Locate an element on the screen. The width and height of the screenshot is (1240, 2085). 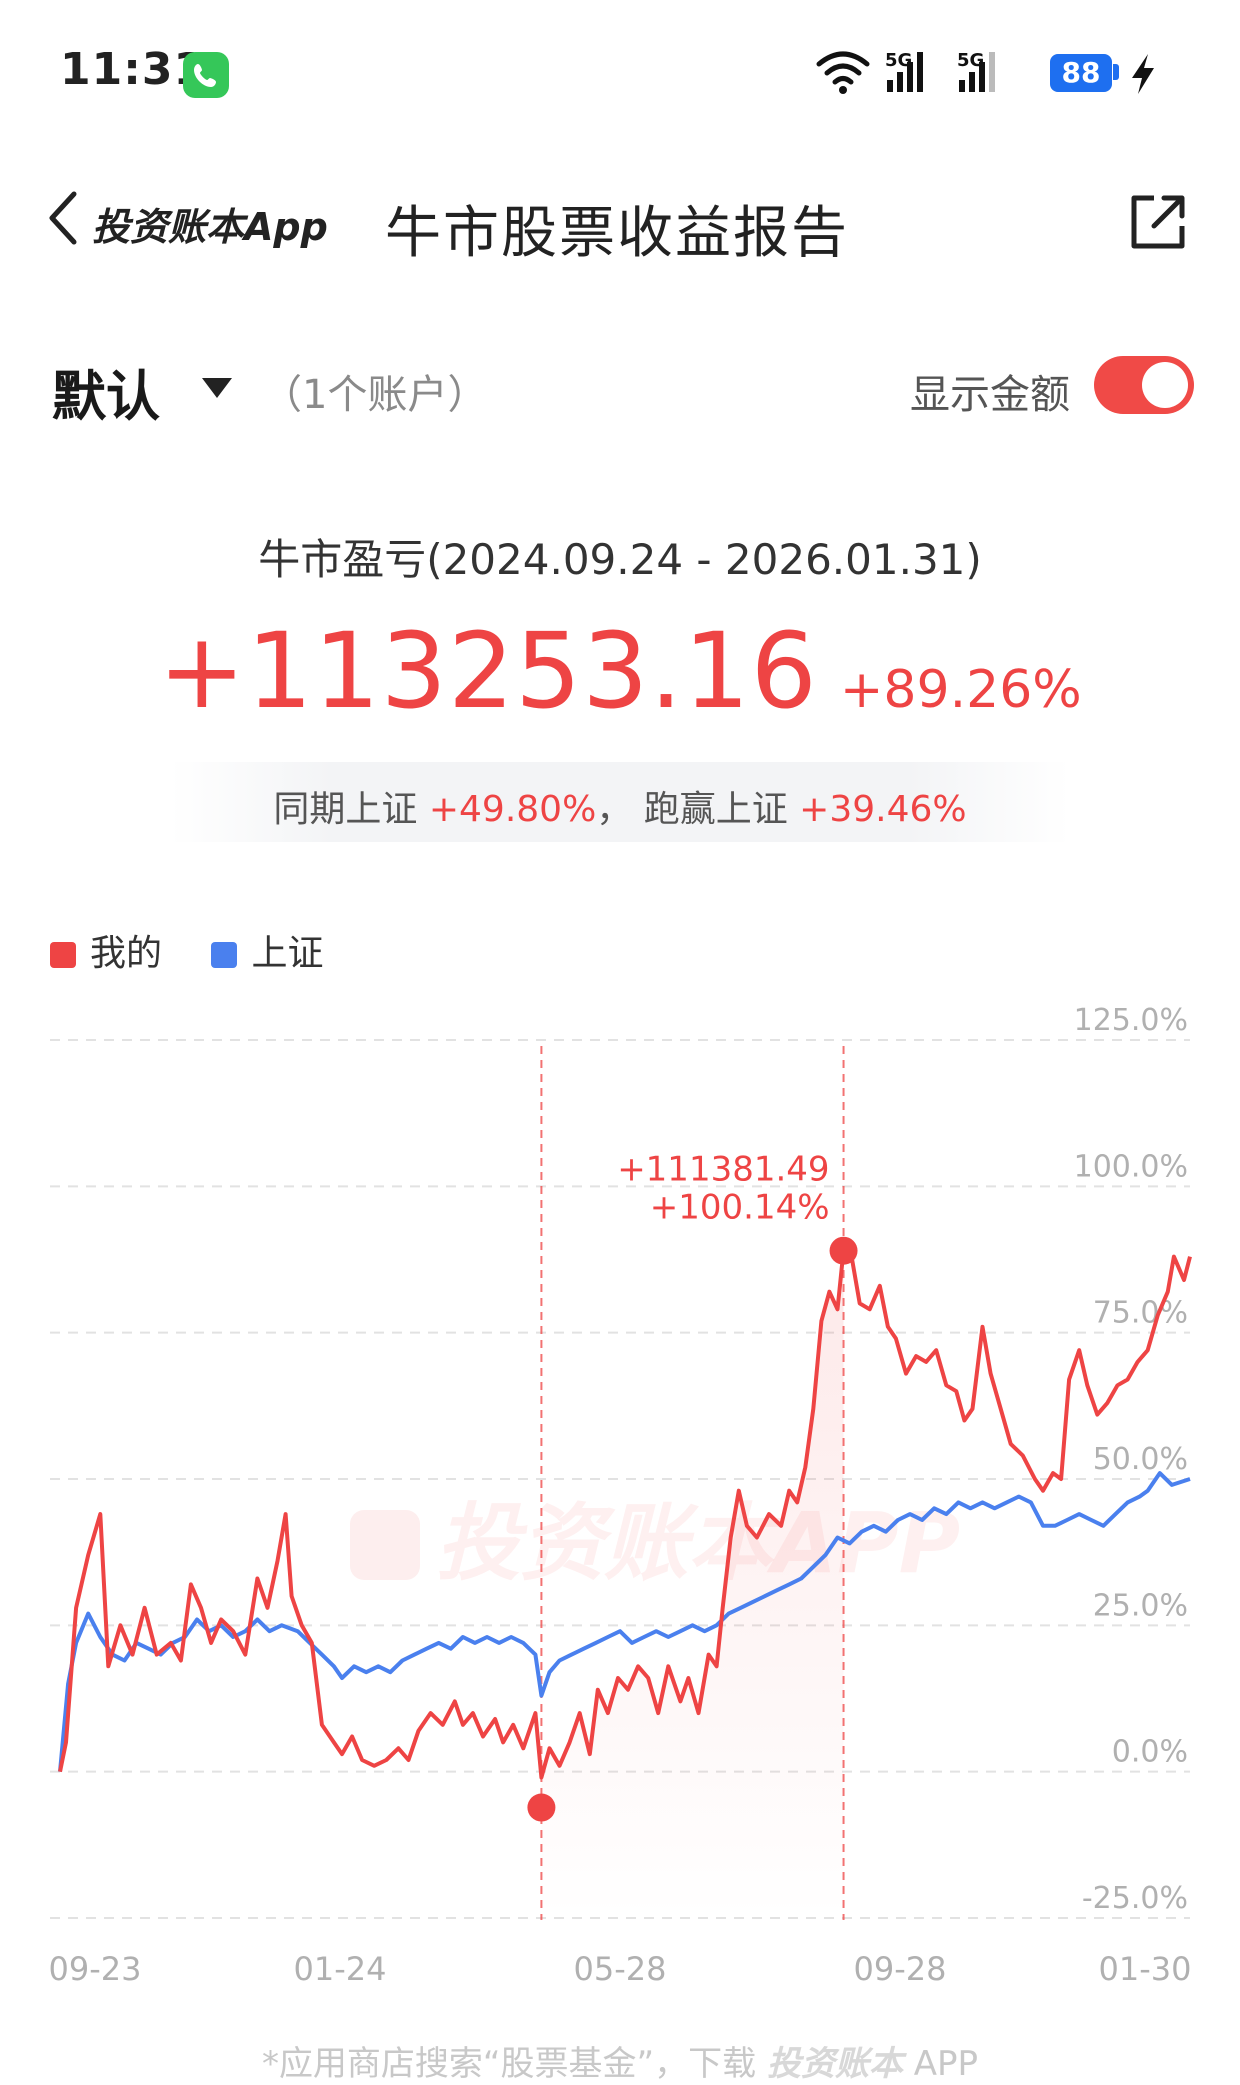
battery-indicator: 88 is located at coordinates (1081, 73).